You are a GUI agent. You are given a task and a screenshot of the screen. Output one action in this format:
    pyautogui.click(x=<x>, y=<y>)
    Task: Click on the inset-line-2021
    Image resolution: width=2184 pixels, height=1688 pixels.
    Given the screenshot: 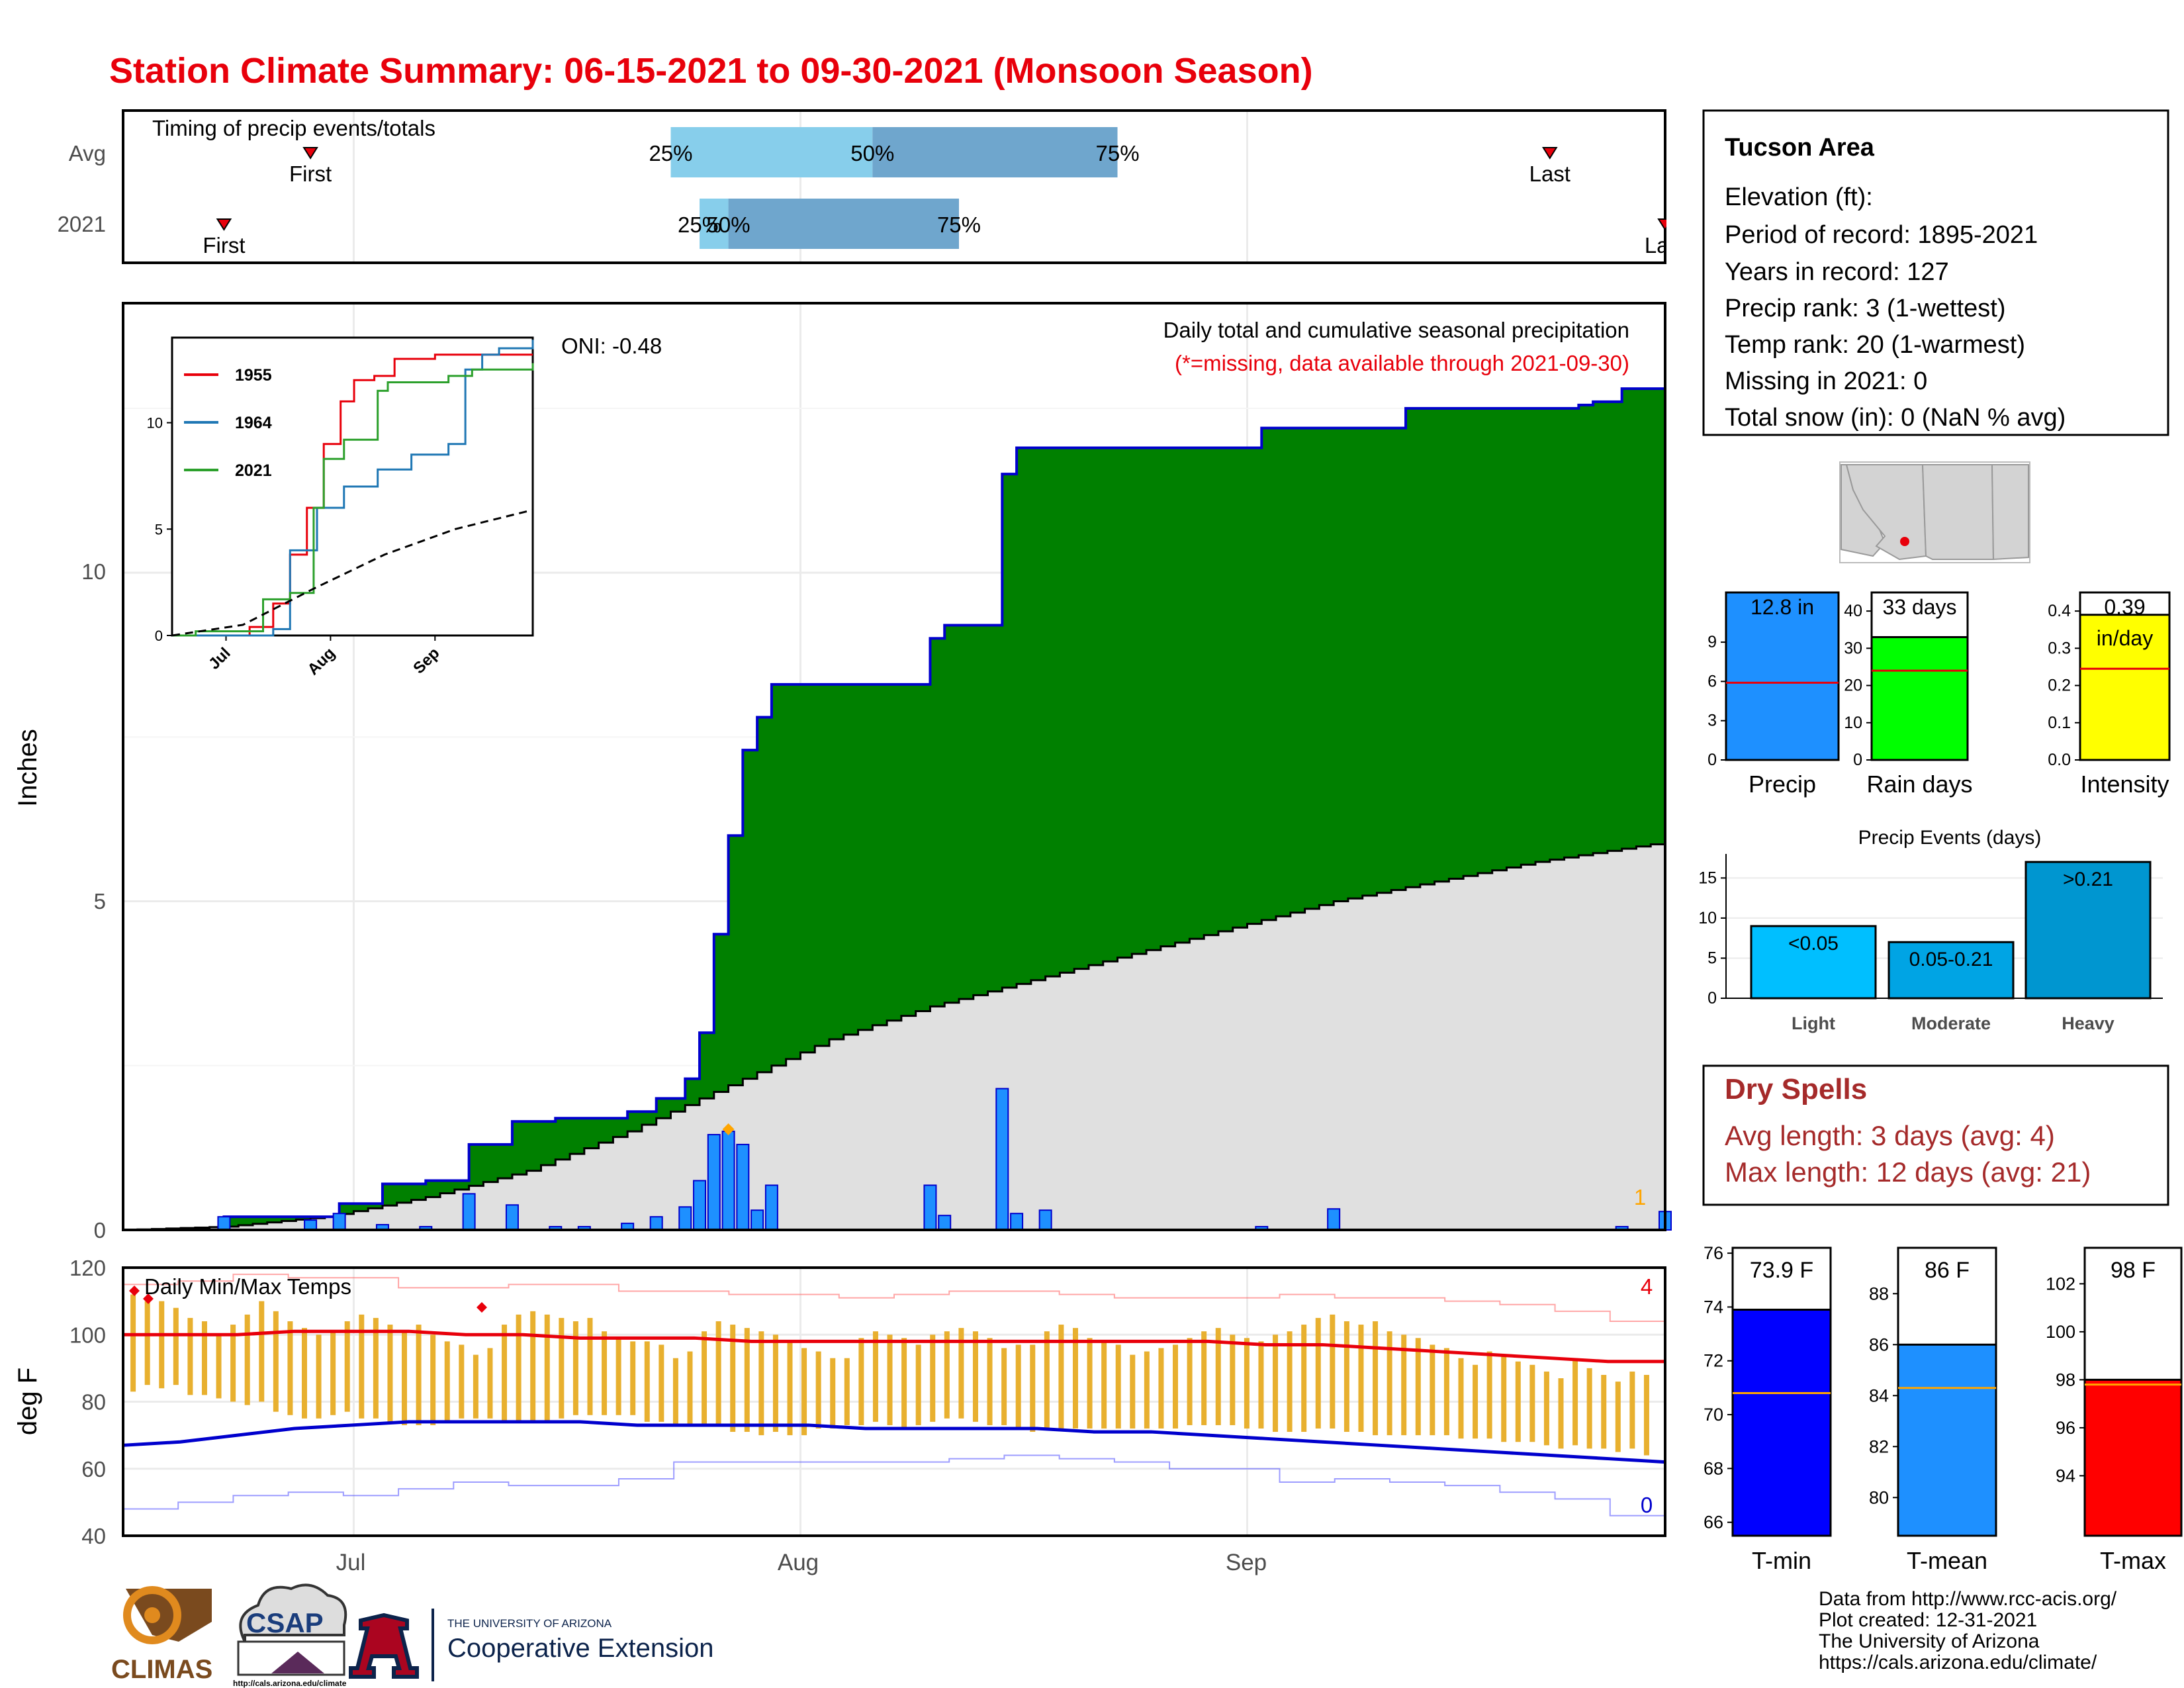 What is the action you would take?
    pyautogui.click(x=353, y=500)
    